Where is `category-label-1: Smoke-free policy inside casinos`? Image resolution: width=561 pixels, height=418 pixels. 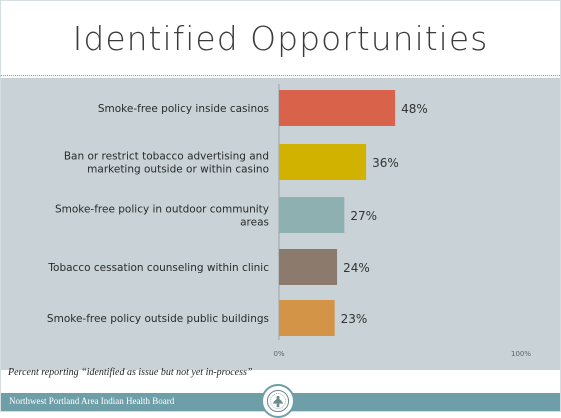 category-label-1: Smoke-free policy inside casinos is located at coordinates (183, 109).